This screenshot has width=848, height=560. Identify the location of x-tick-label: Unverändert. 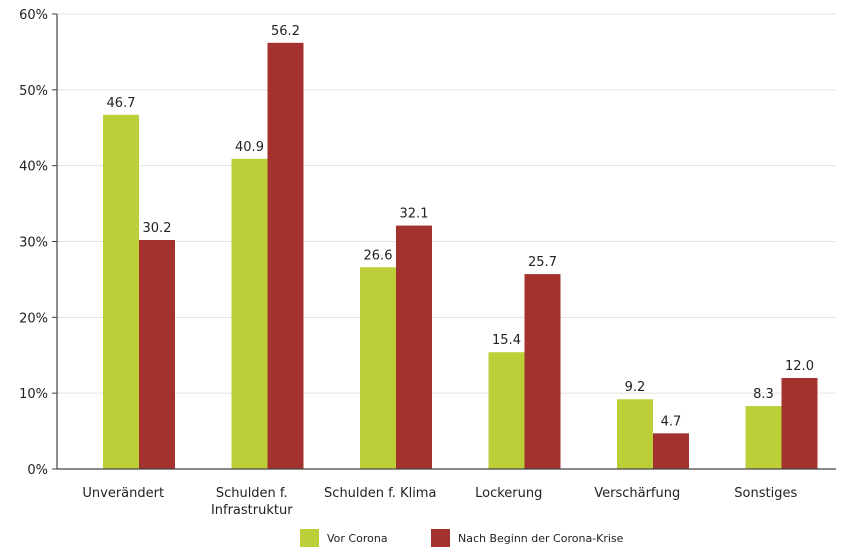
(123, 493).